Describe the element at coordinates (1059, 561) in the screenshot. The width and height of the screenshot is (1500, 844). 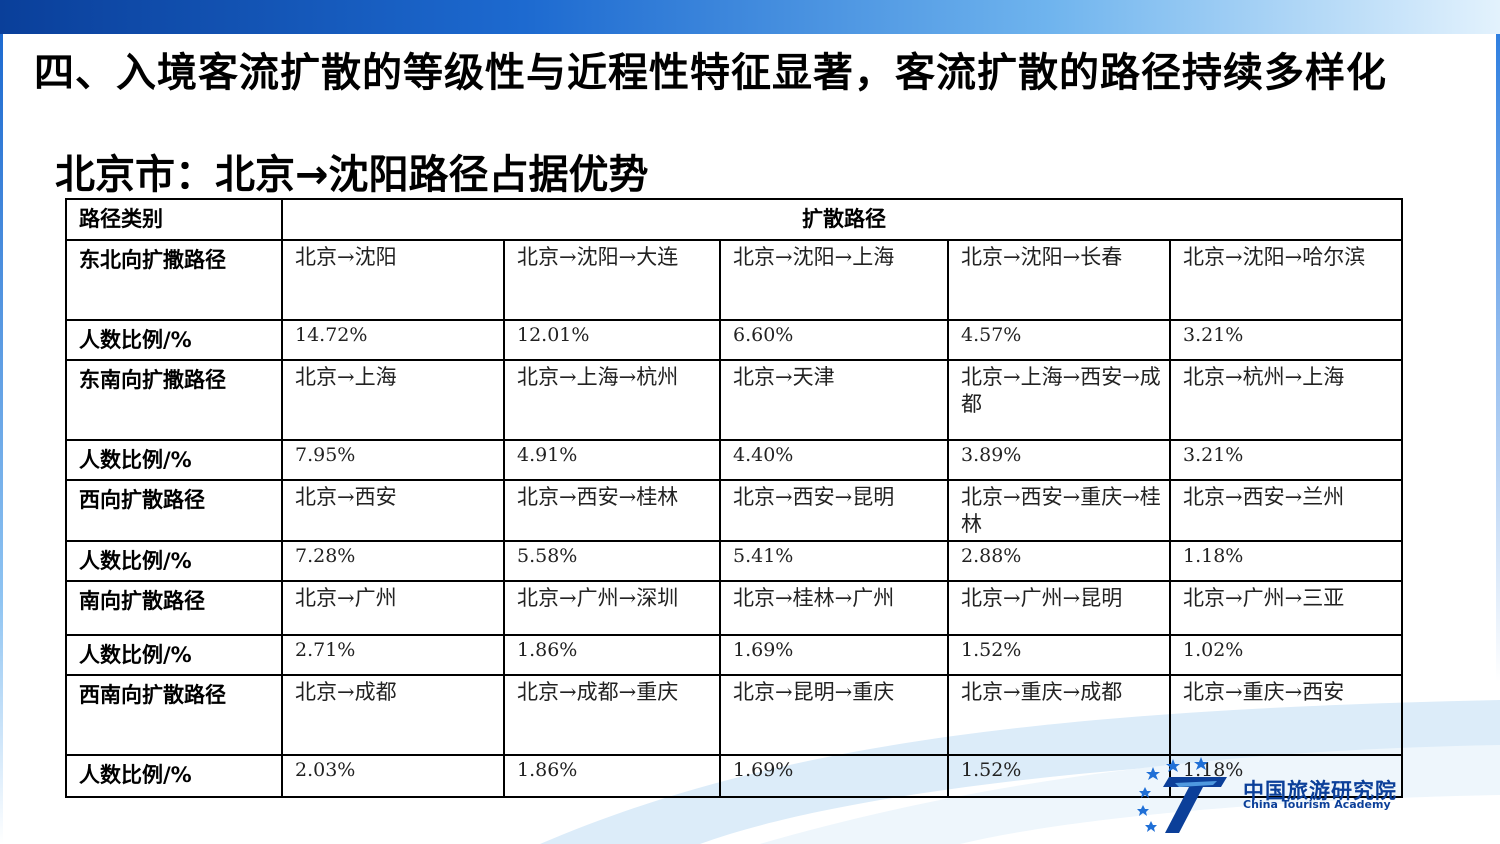
I see `ratio-value-cell: 2.88%` at that location.